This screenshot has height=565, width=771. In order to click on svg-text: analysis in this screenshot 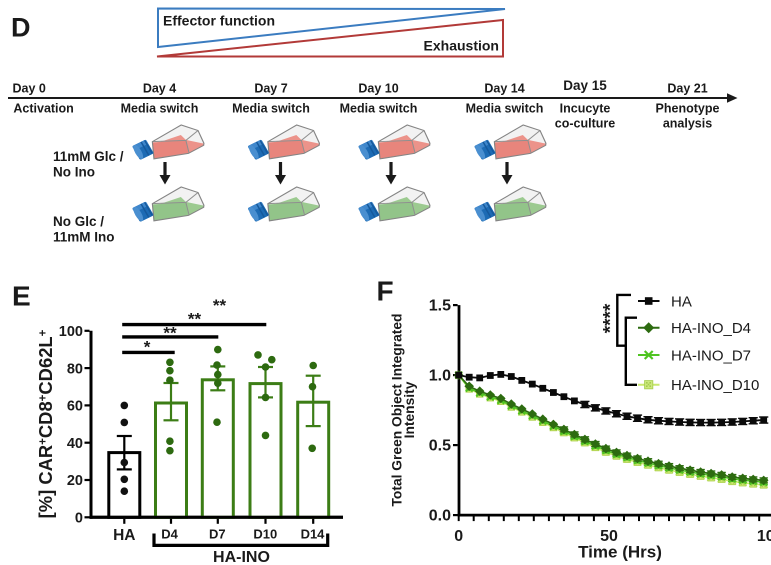, I will do `click(687, 124)`.